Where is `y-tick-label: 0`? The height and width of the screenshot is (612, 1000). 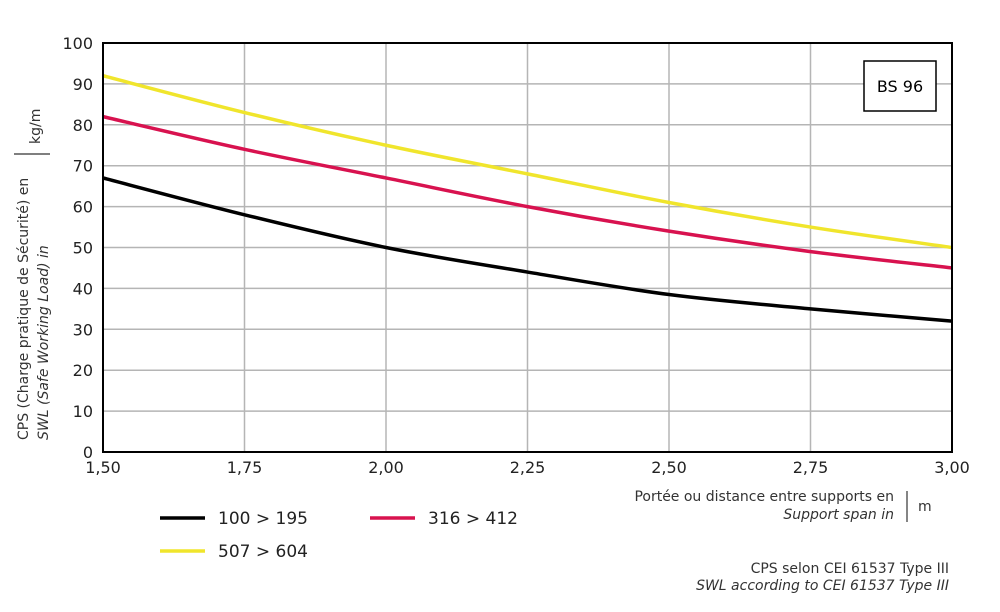
y-tick-label: 0 is located at coordinates (88, 452).